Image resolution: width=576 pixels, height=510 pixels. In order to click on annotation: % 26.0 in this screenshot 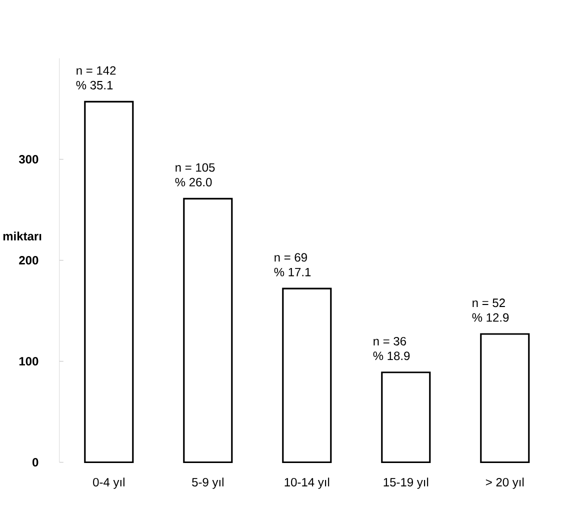, I will do `click(193, 182)`.